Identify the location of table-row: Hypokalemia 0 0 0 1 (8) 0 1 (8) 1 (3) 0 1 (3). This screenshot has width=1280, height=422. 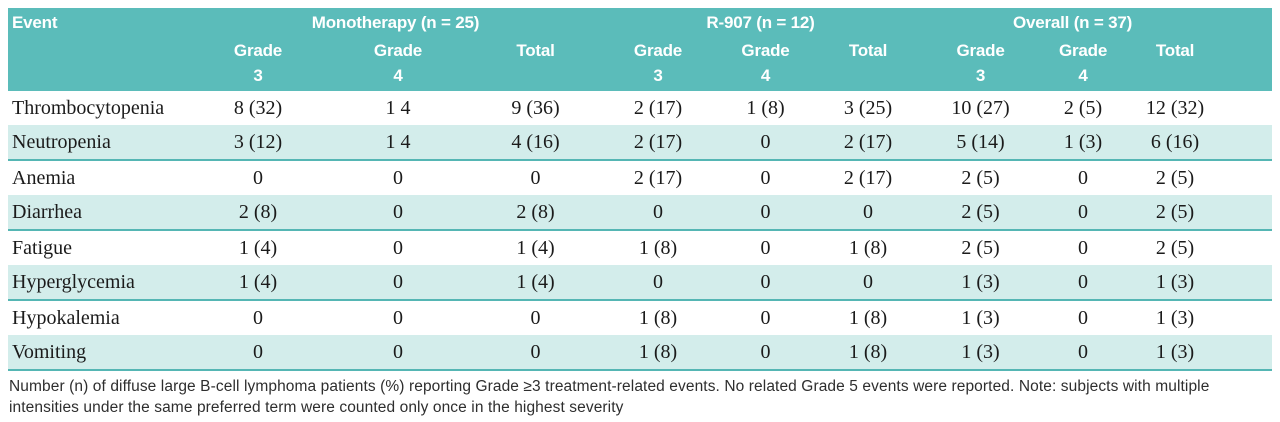
(640, 317).